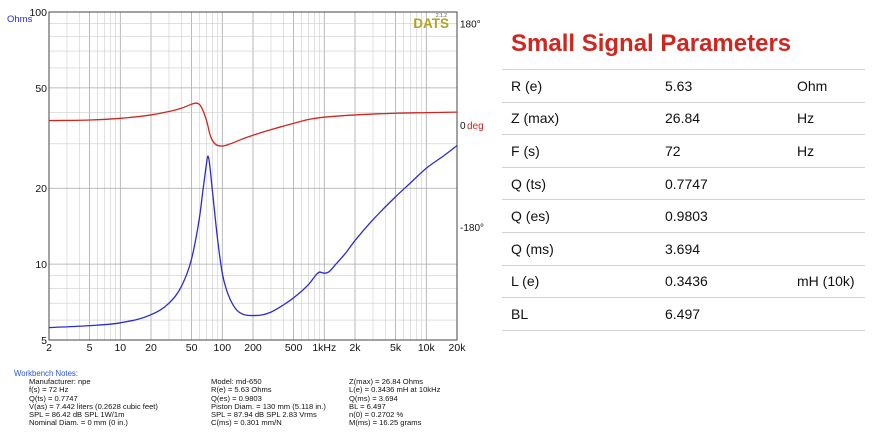 The image size is (887, 442). What do you see at coordinates (431, 23) in the screenshot?
I see `logo-text: DATS` at bounding box center [431, 23].